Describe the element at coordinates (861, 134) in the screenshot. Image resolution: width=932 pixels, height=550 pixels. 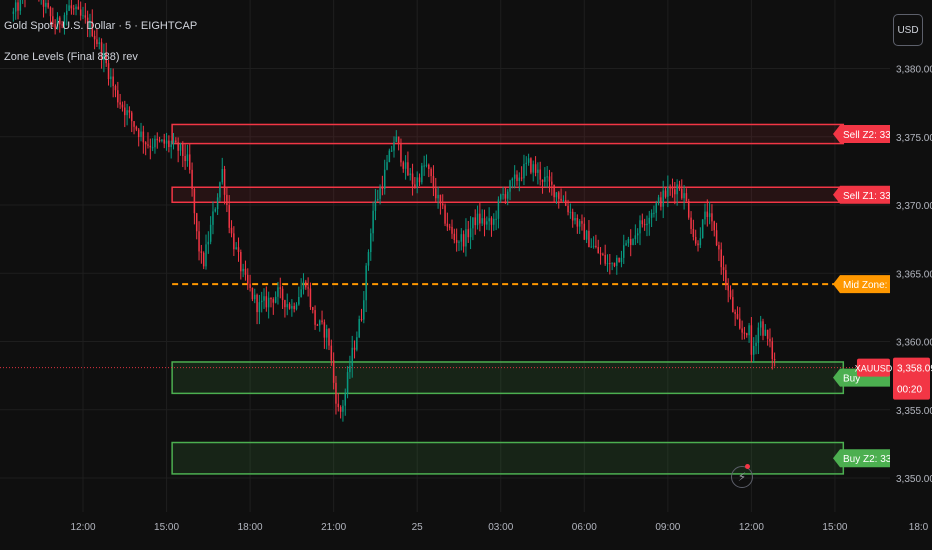
I see `label-sell-z2-bg` at that location.